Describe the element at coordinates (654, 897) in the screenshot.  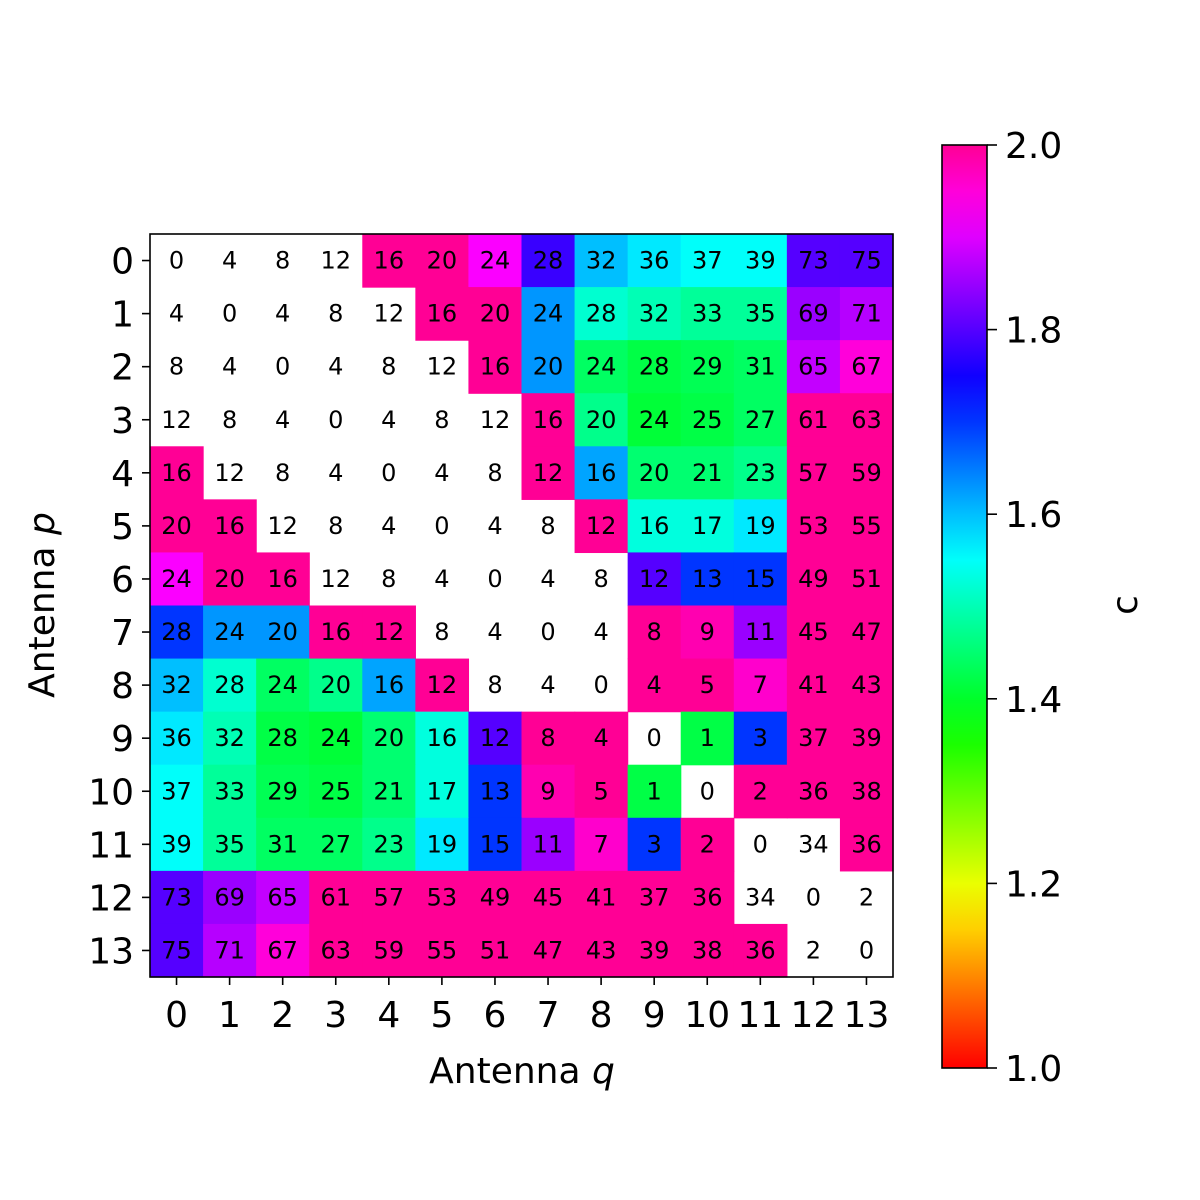
I see `cell-annotation: 37` at that location.